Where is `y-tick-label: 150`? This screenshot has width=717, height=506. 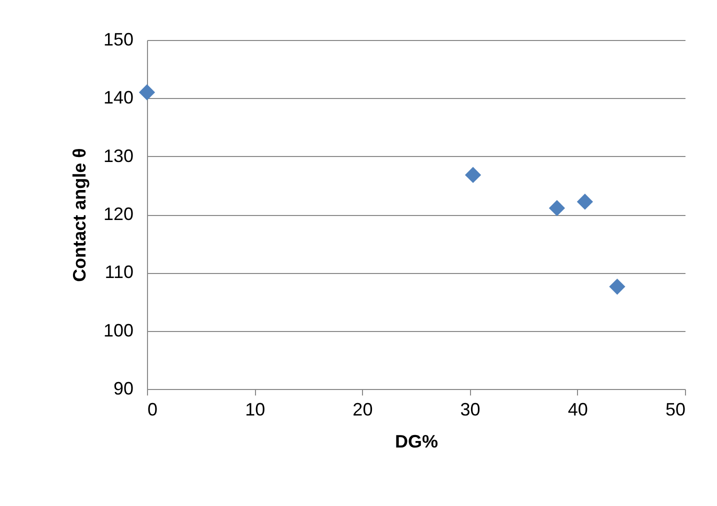
y-tick-label: 150 is located at coordinates (118, 40).